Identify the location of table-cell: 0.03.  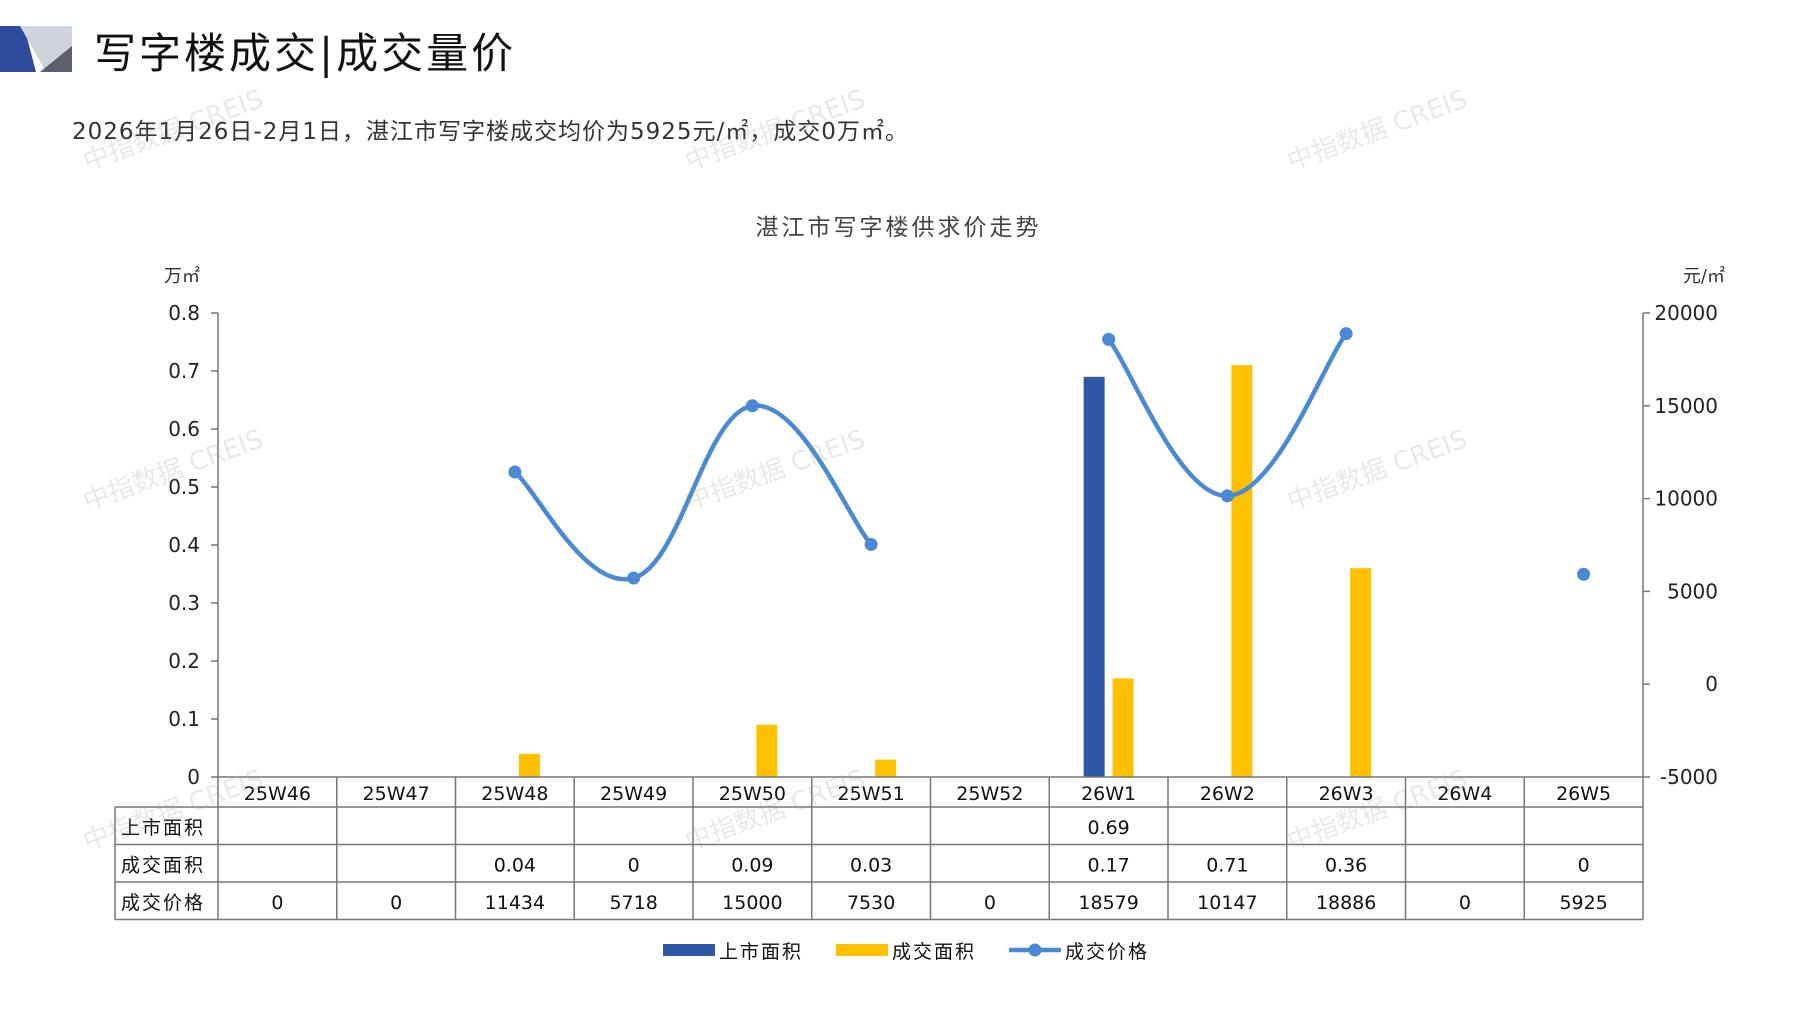
(871, 866).